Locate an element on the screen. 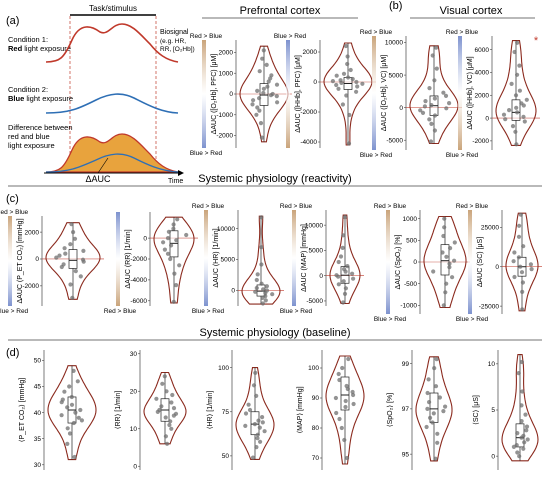  y-axis-label: ⟨HR⟩ [1/min] is located at coordinates (210, 410).